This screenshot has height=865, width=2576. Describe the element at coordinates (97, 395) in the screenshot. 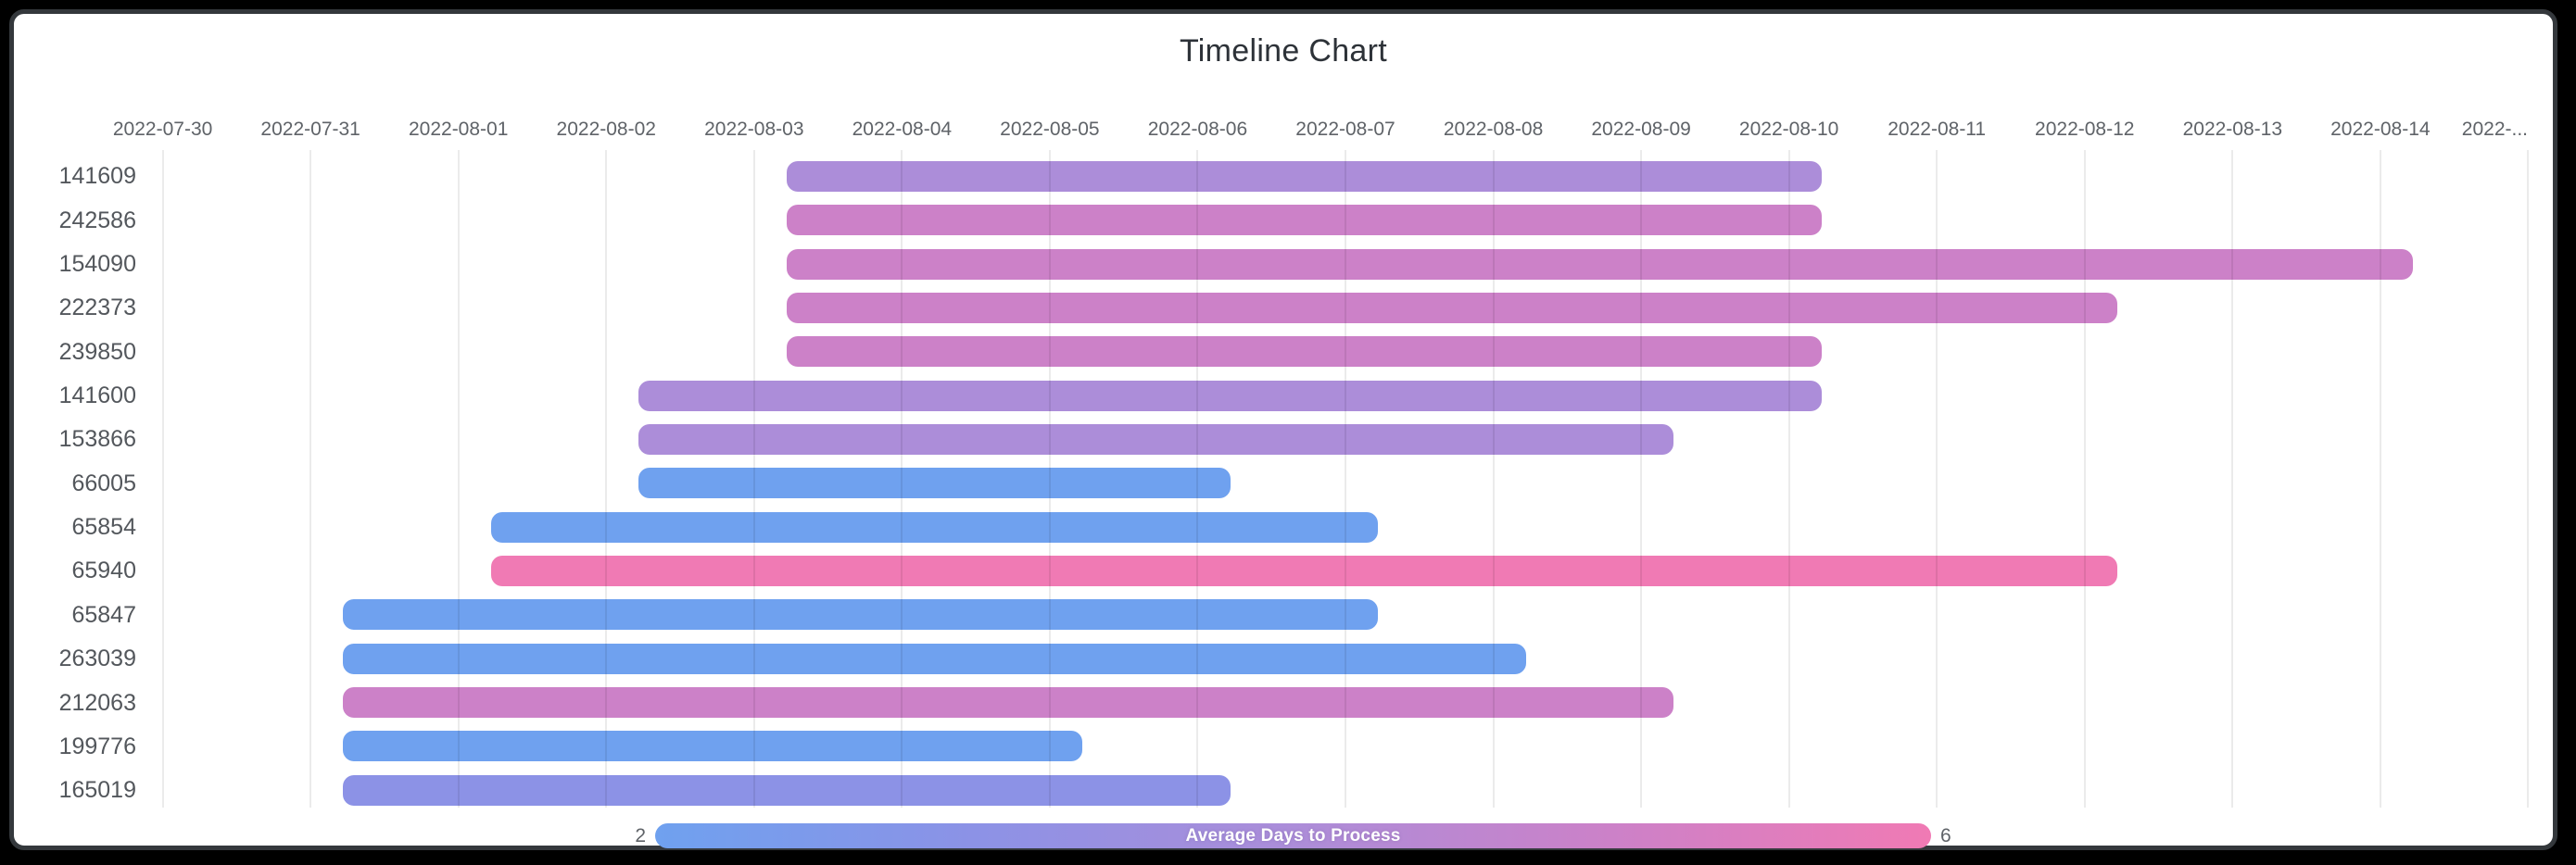

I see `y-axis-label: 141600` at that location.